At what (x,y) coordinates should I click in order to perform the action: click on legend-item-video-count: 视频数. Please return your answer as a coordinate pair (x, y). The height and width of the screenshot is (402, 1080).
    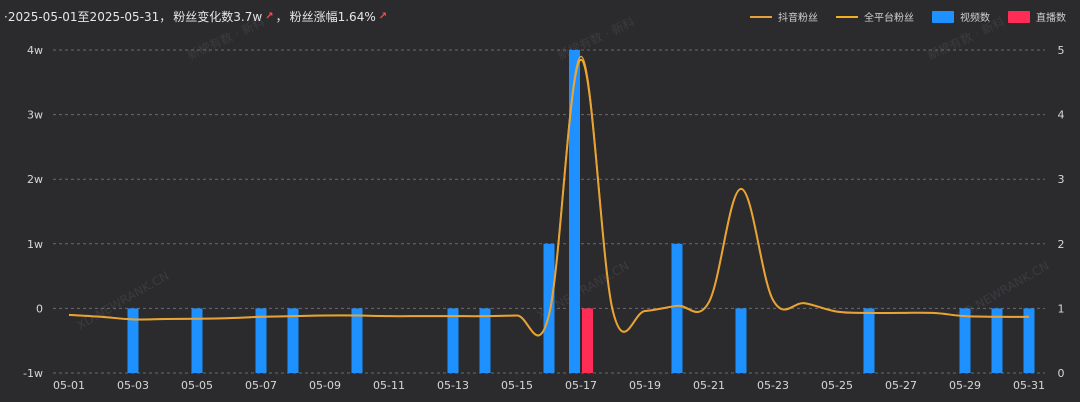
    Looking at the image, I should click on (961, 16).